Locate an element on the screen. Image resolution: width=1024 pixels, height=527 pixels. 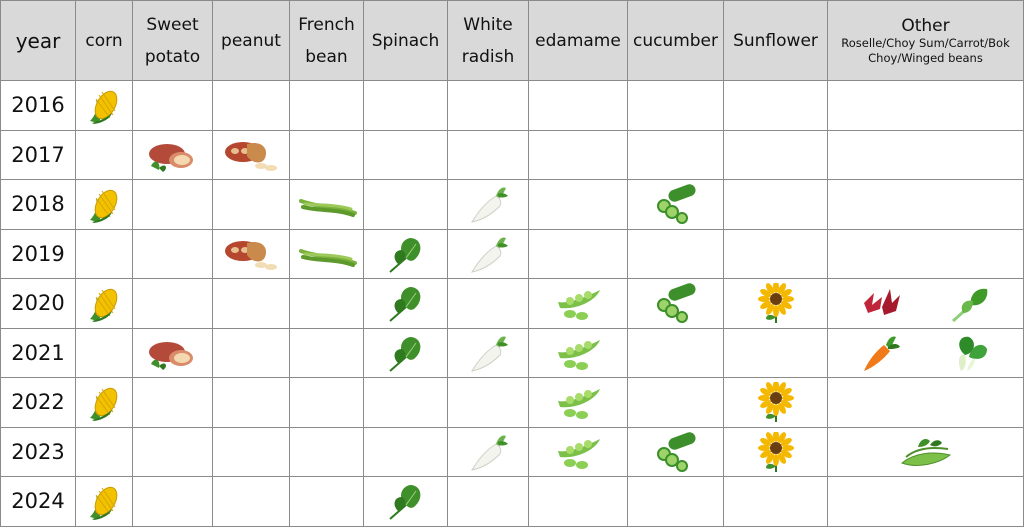
table-row: 2022 is located at coordinates (512, 402).